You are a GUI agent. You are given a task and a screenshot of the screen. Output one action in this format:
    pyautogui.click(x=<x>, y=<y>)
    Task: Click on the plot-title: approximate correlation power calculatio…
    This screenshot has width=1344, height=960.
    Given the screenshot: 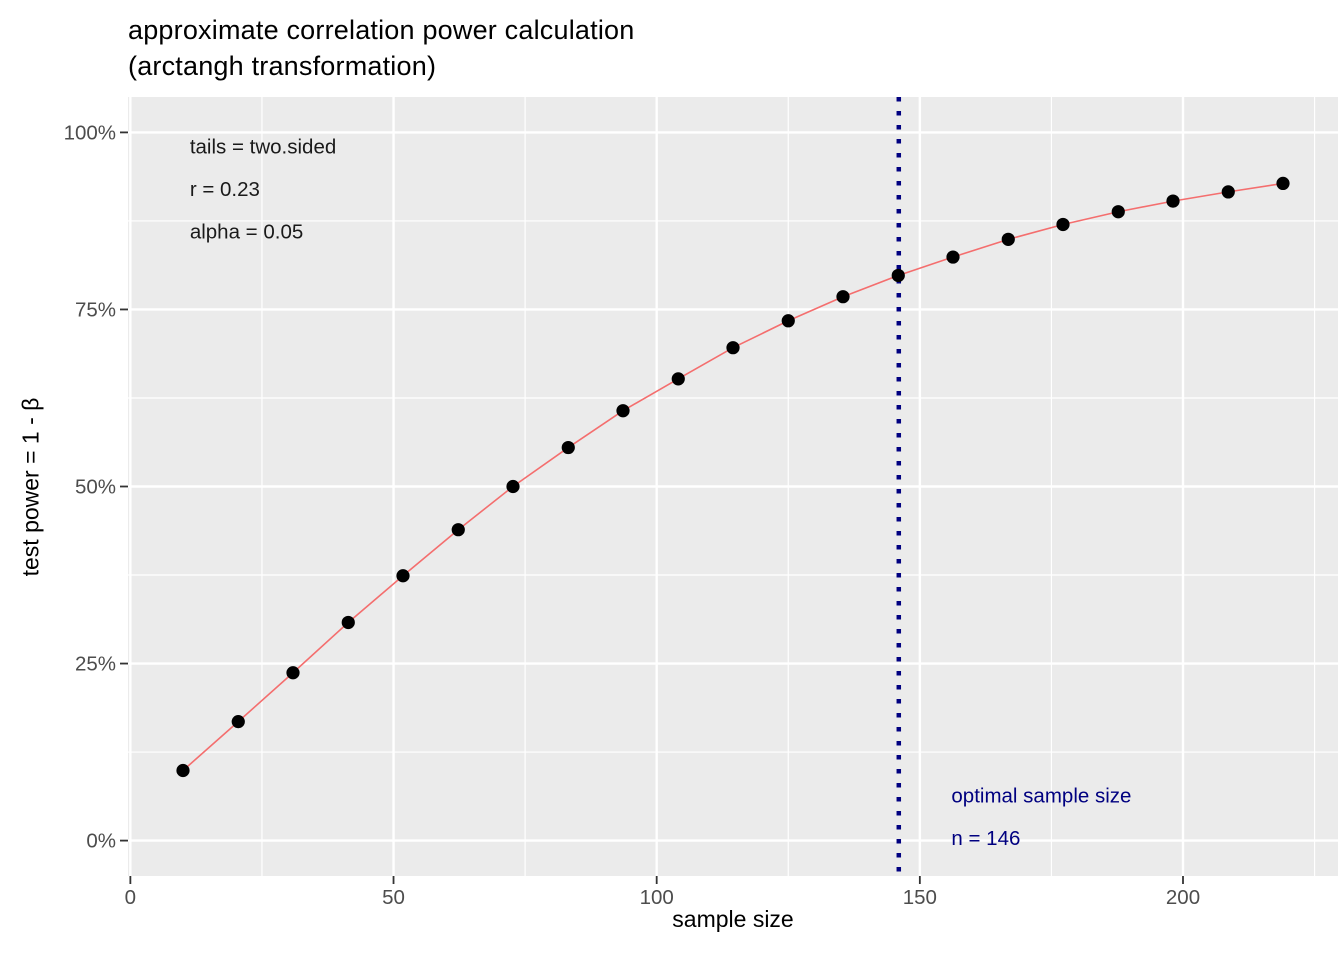 What is the action you would take?
    pyautogui.click(x=381, y=48)
    